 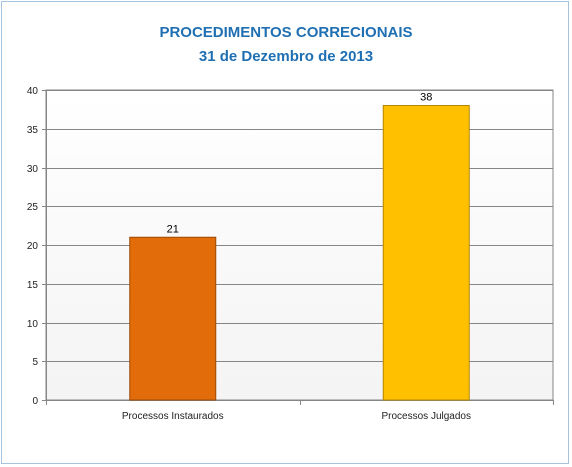 What do you see at coordinates (427, 416) in the screenshot?
I see `x-tick-label: Processos Julgados` at bounding box center [427, 416].